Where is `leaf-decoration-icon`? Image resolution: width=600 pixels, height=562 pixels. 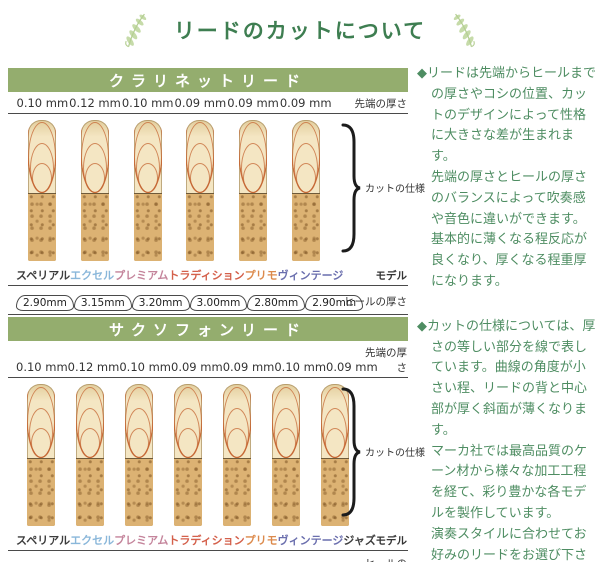 leaf-decoration-icon is located at coordinates (464, 30).